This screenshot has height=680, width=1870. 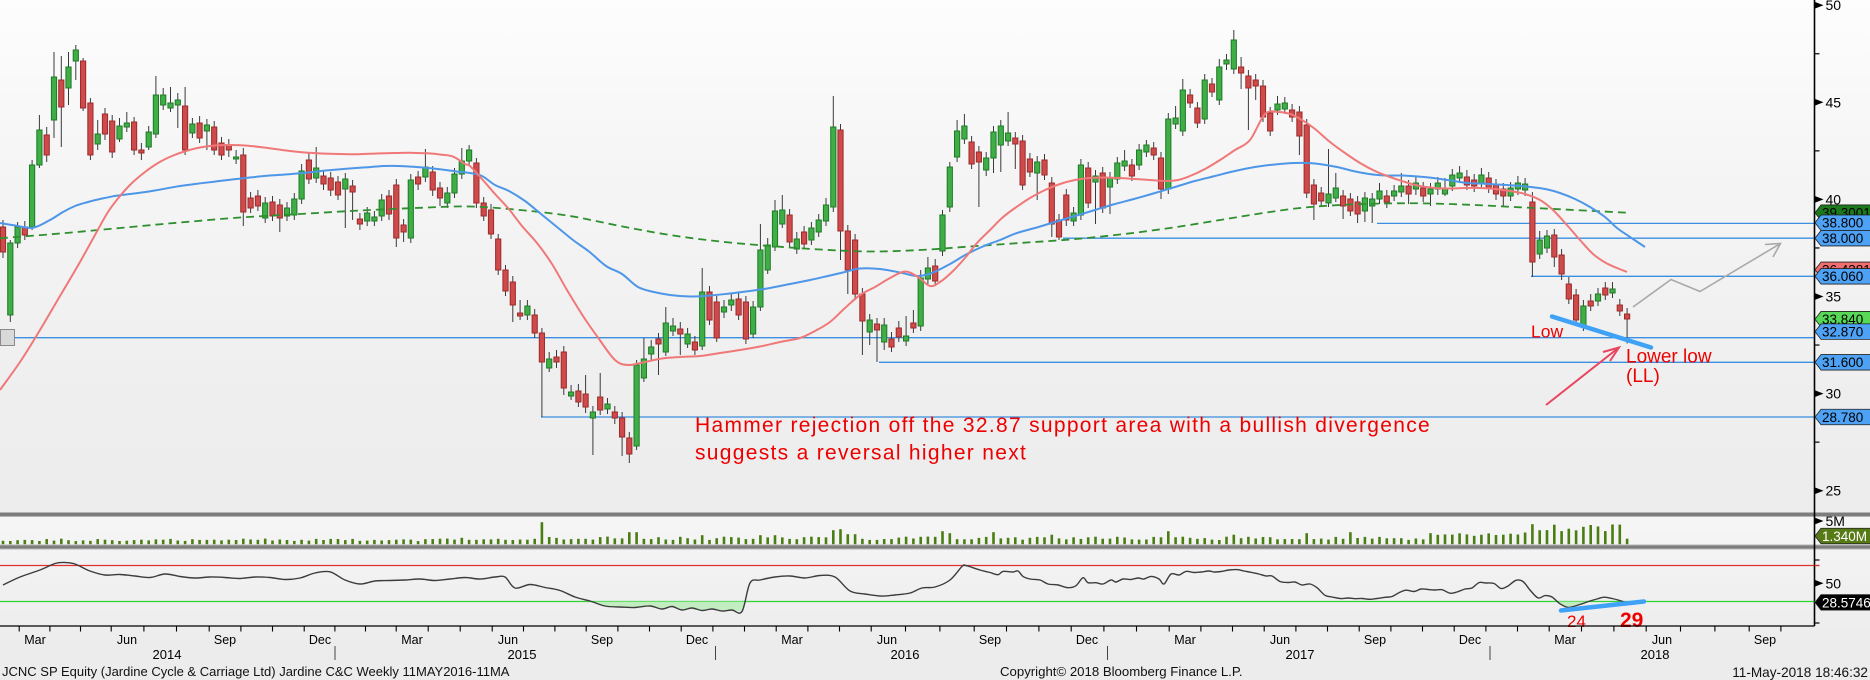 I want to click on svg-text: 5M, so click(x=1835, y=521).